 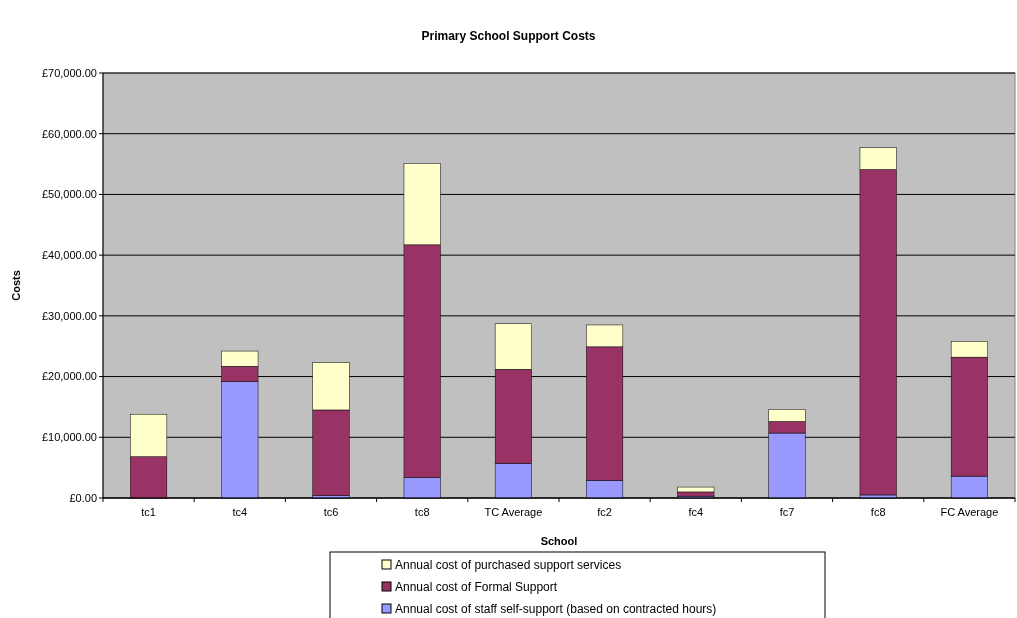 I want to click on x-tick-label: fc7, so click(x=787, y=512).